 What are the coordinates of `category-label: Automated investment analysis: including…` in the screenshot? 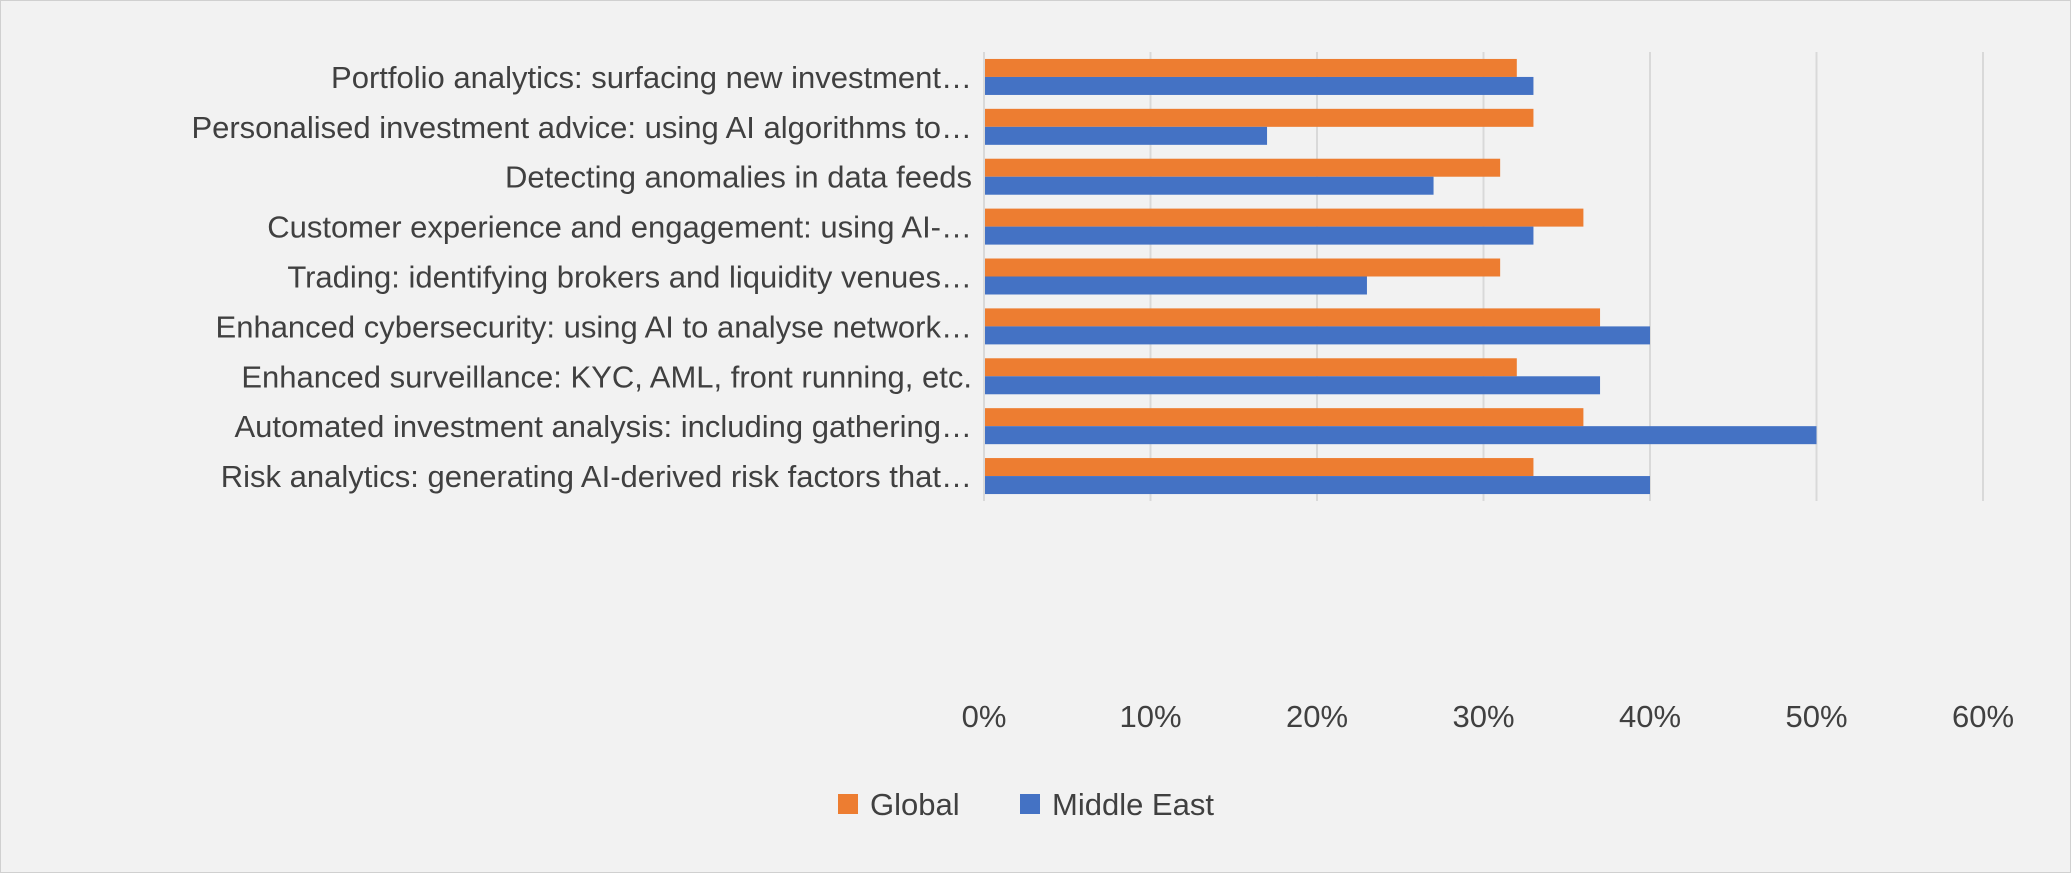 It's located at (603, 426).